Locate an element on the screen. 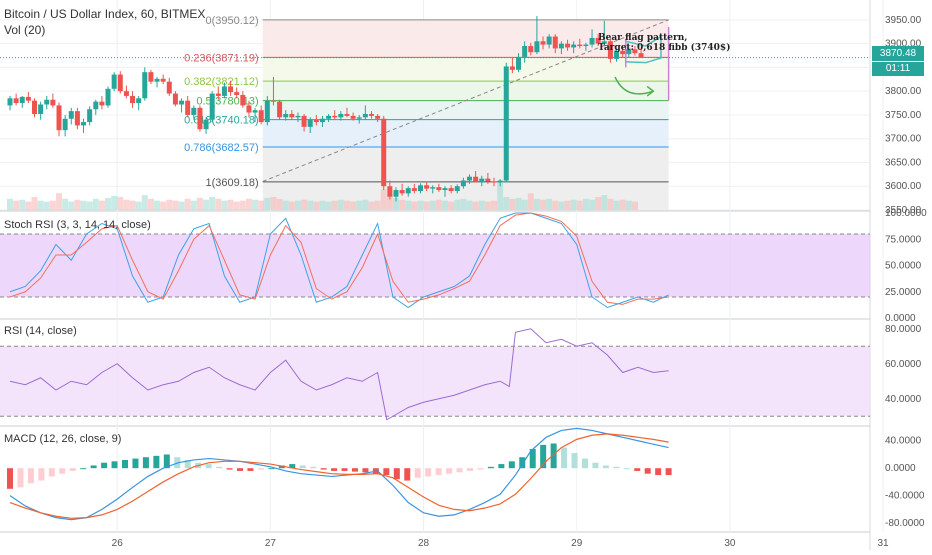 Image resolution: width=932 pixels, height=555 pixels. stoch-tick-label: 100.0000 is located at coordinates (906, 213).